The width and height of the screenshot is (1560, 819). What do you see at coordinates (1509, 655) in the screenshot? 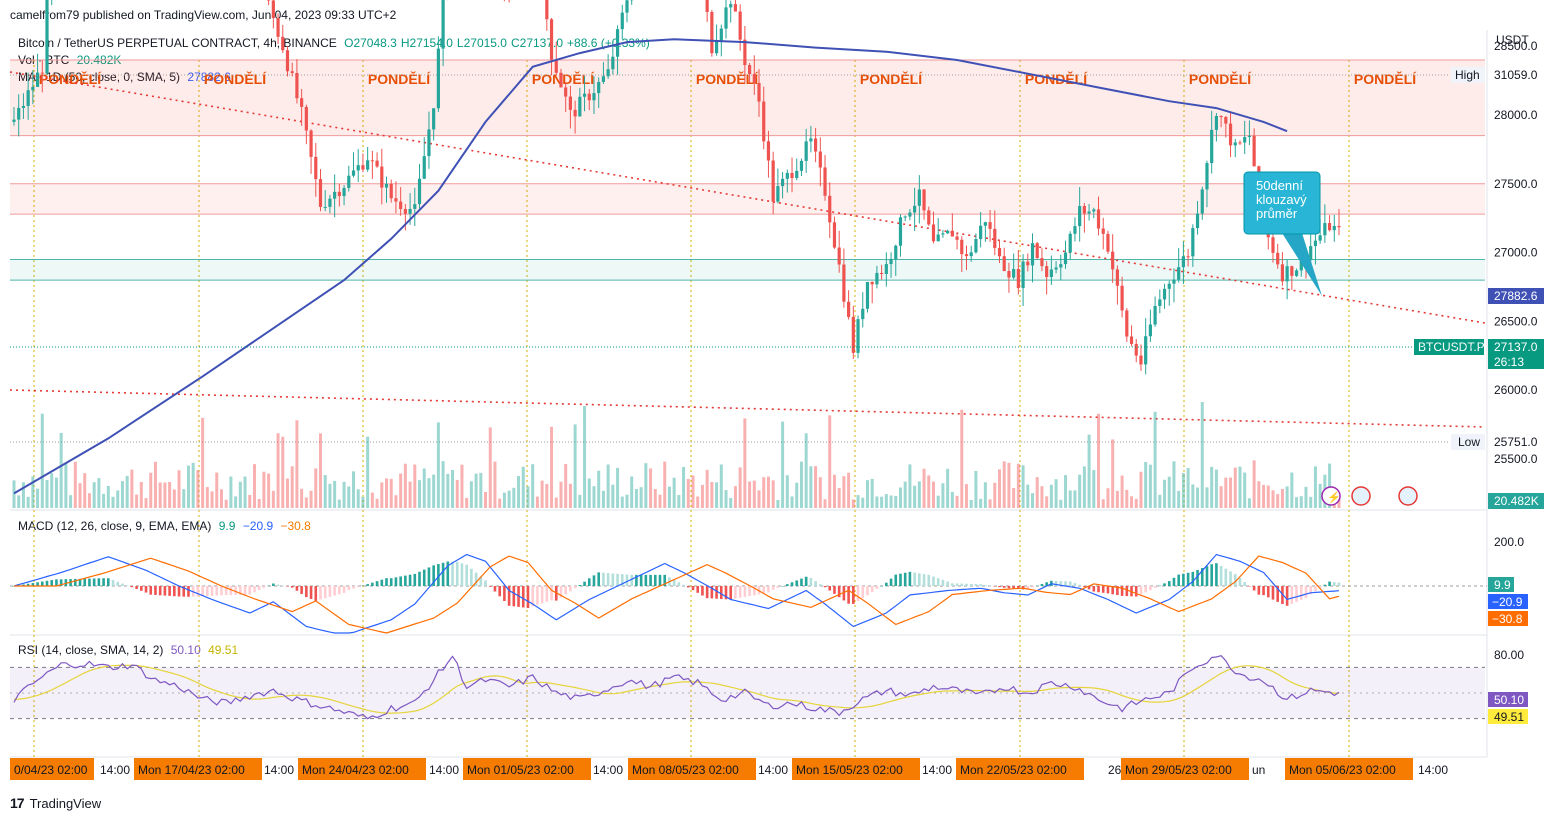
I see `rsi-tick-label: 80.00` at bounding box center [1509, 655].